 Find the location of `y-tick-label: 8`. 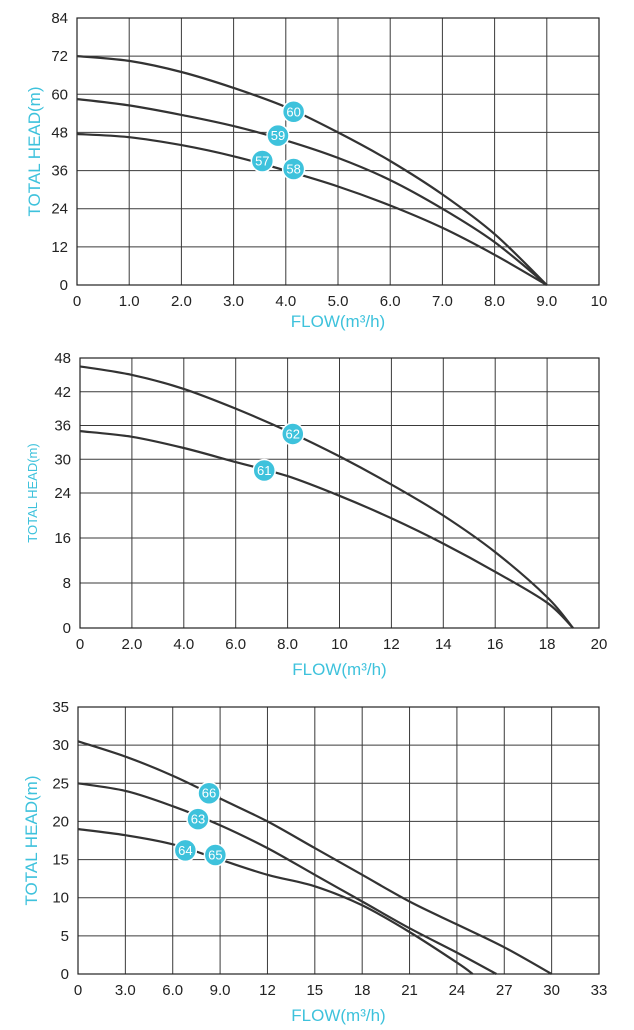

y-tick-label: 8 is located at coordinates (67, 583).